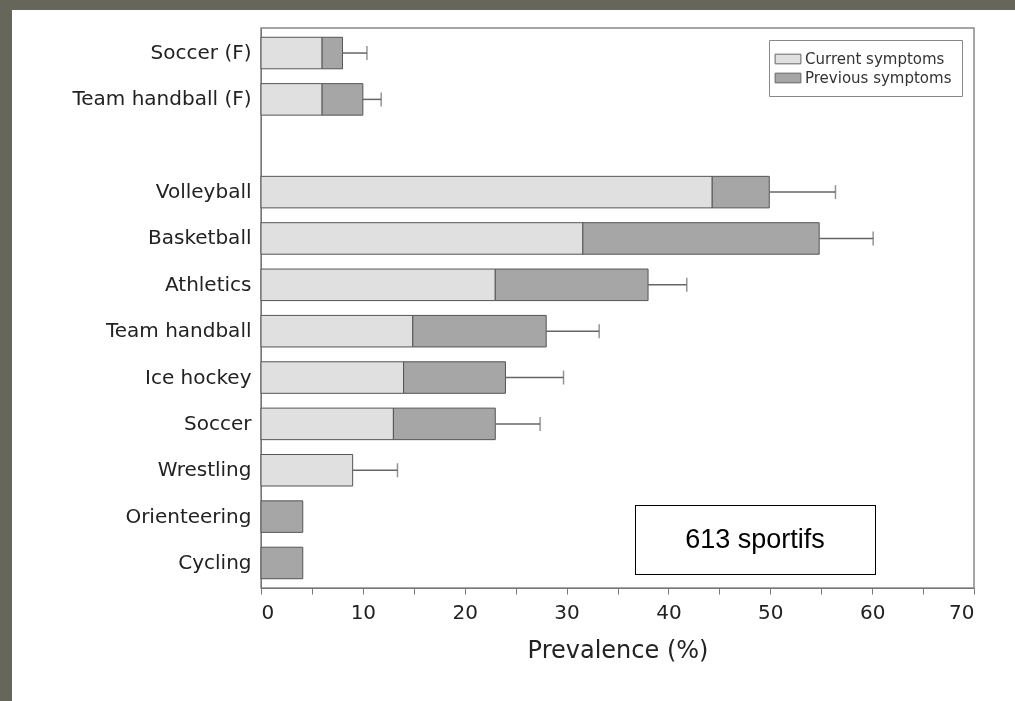  I want to click on y-tick-label: Volleyball, so click(203, 191).